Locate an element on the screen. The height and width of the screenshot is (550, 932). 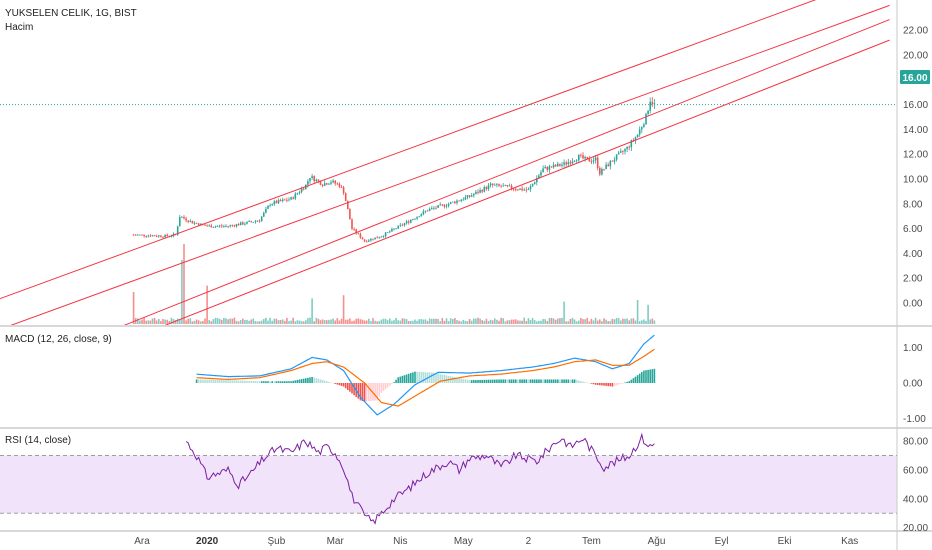
macd-tick-label: 1.00 is located at coordinates (913, 348).